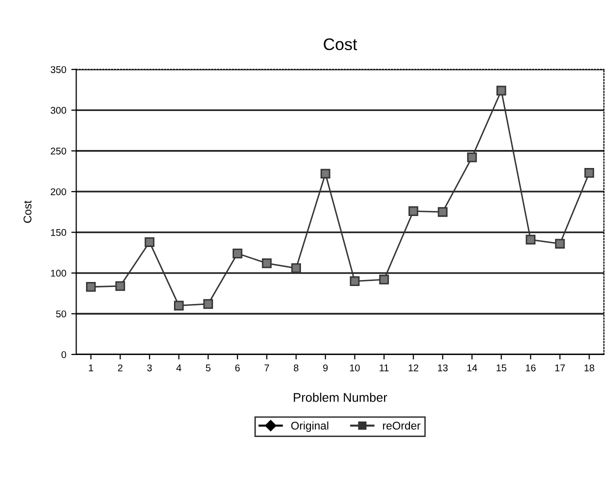  What do you see at coordinates (531, 368) in the screenshot?
I see `x-tick-label: 16` at bounding box center [531, 368].